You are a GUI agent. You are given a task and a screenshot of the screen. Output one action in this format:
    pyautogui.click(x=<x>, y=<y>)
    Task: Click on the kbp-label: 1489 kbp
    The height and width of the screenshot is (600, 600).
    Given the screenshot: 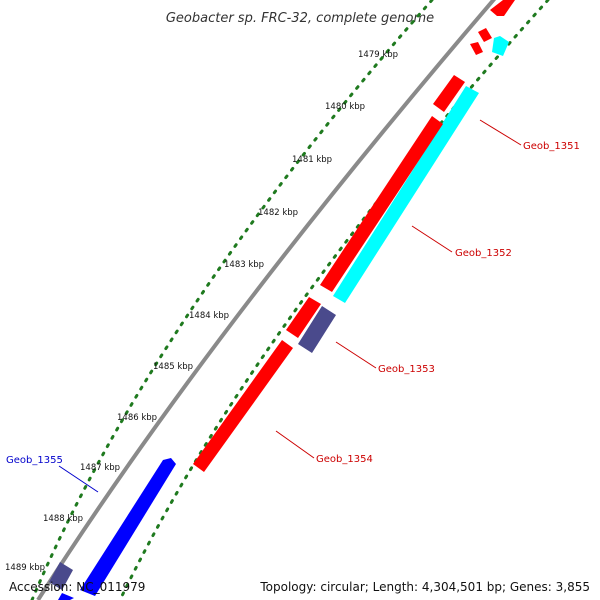 What is the action you would take?
    pyautogui.click(x=25, y=568)
    